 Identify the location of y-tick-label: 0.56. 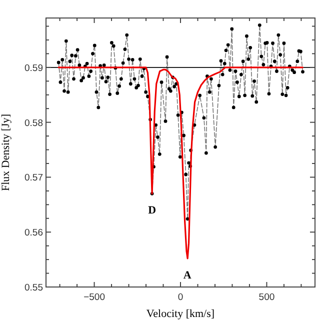
(33, 233).